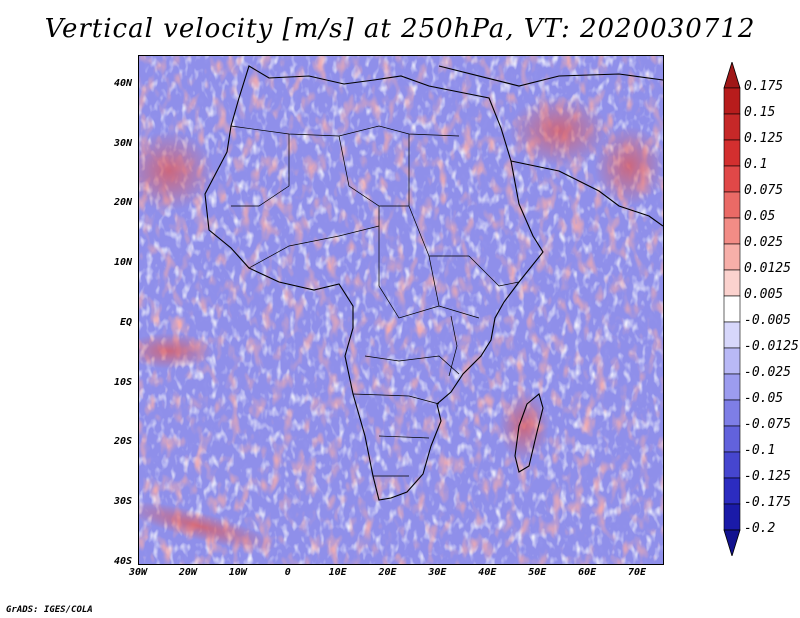  Describe the element at coordinates (764, 294) in the screenshot. I see `colorbar-label: 0.005` at that location.